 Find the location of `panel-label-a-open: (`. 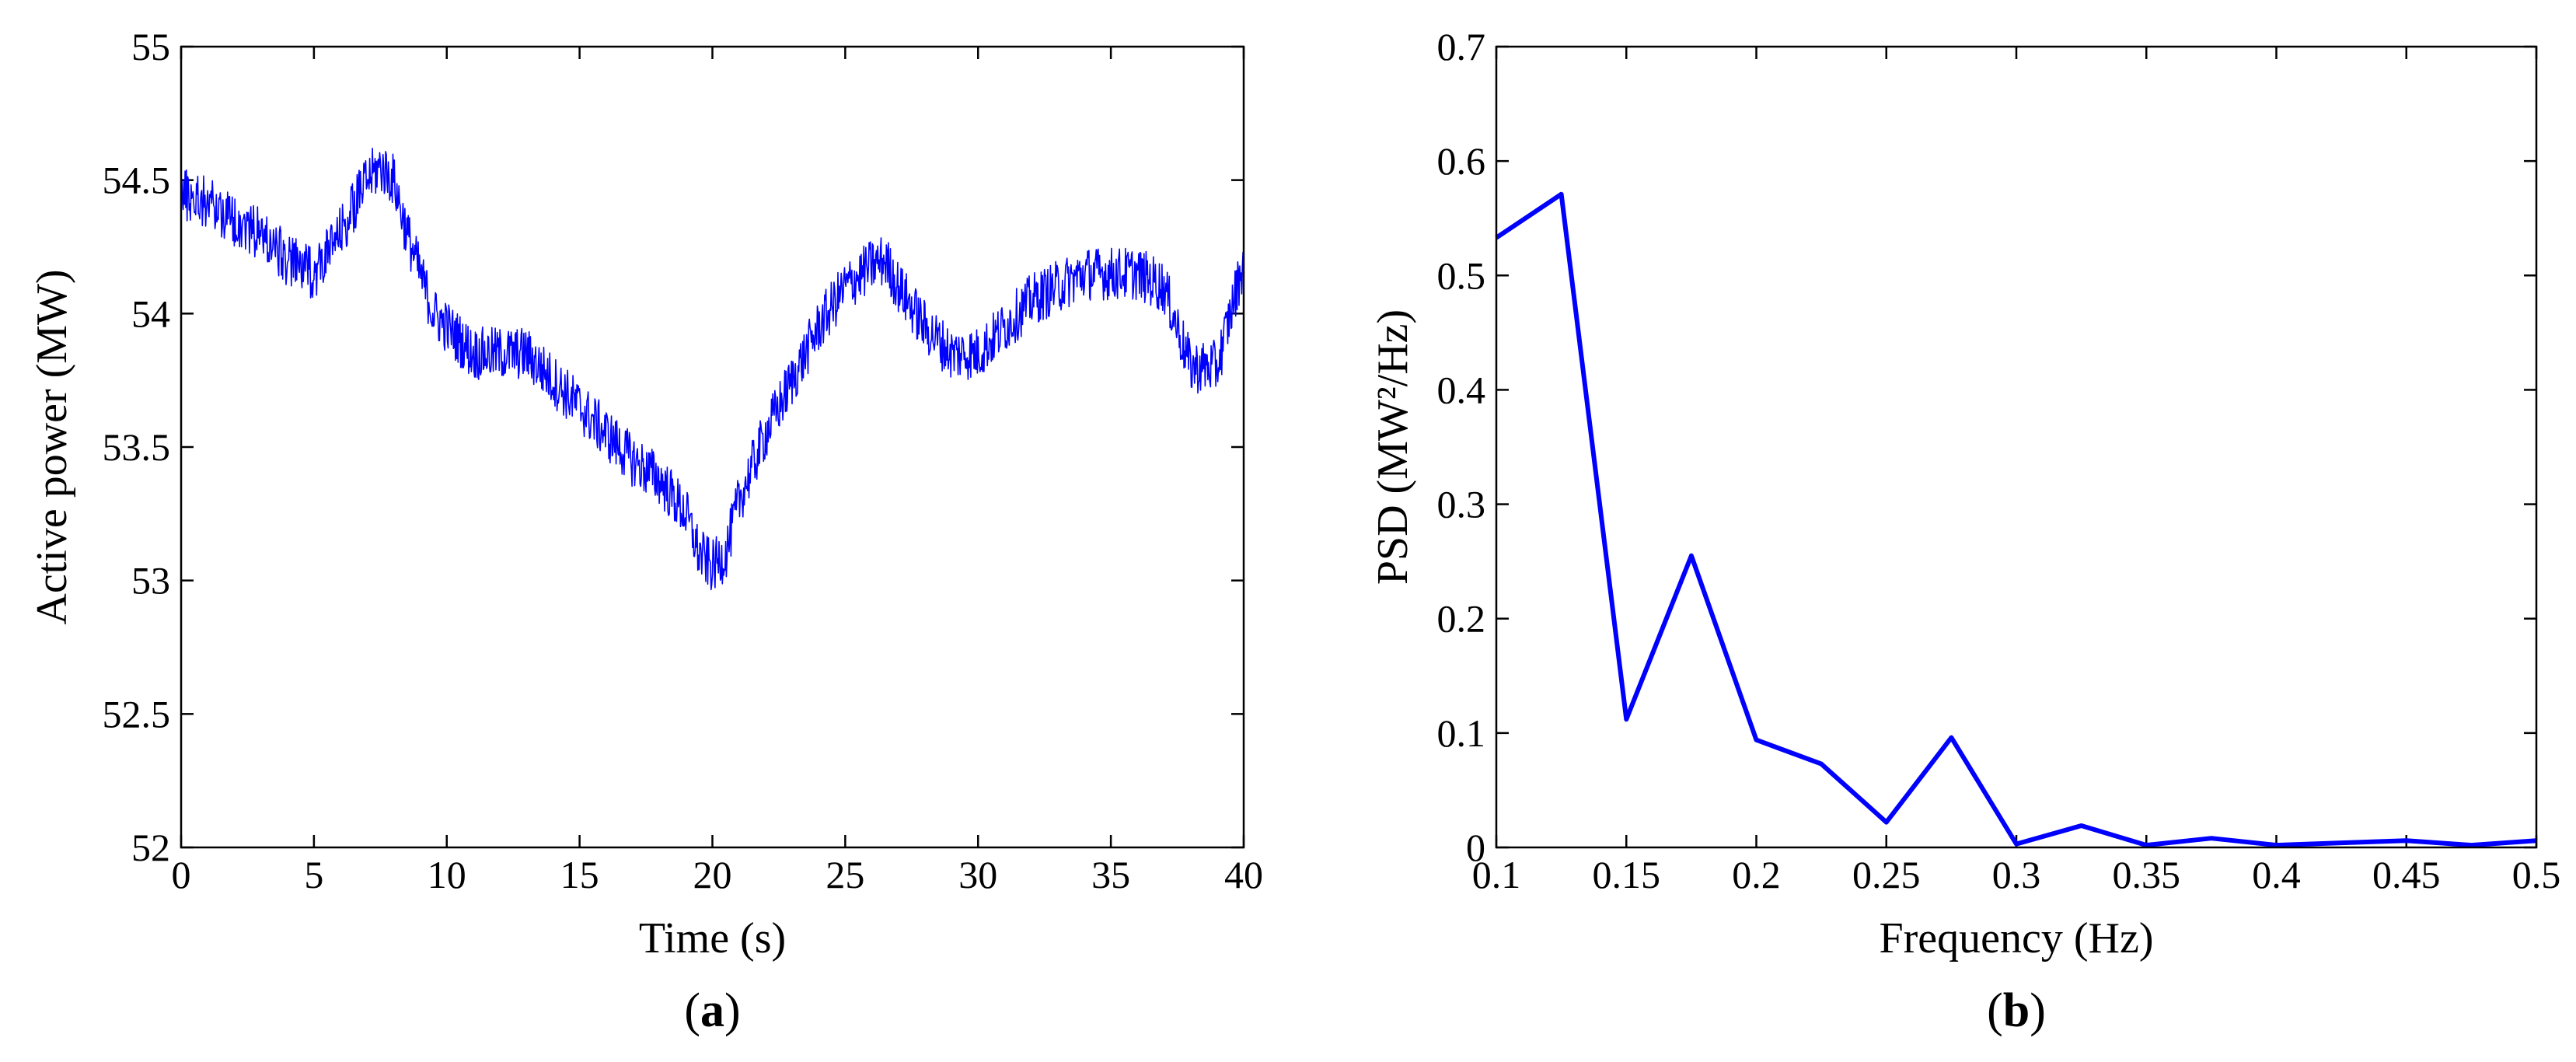

panel-label-a-open: ( is located at coordinates (692, 1010).